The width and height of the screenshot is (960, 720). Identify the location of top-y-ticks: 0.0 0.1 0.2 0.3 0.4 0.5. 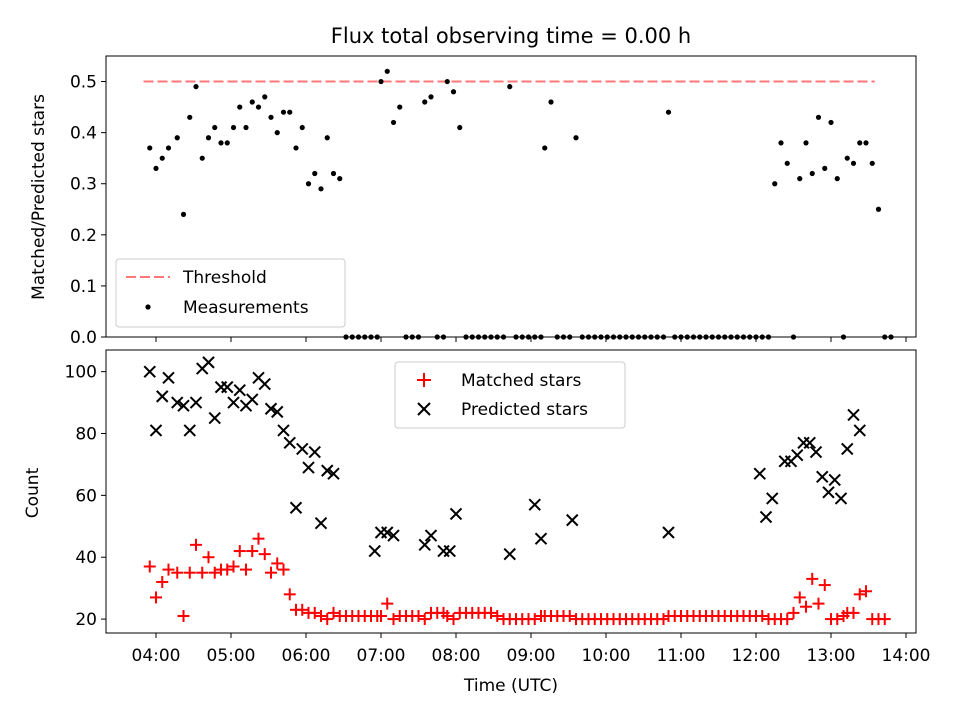
(88, 210).